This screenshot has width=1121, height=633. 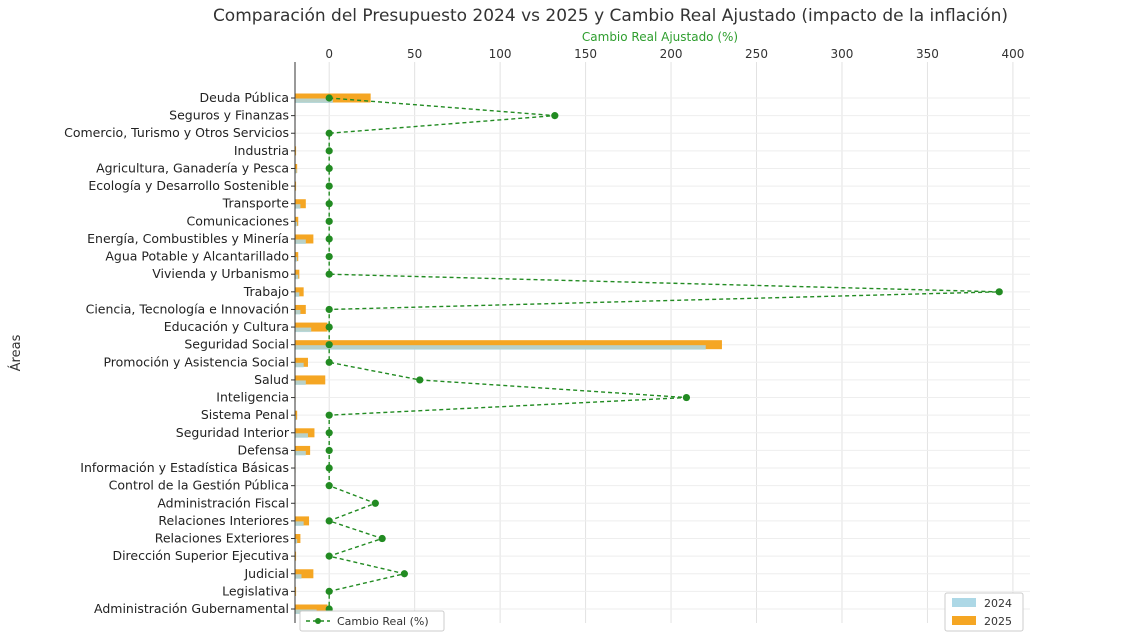 What do you see at coordinates (223, 502) in the screenshot?
I see `category-label: Administración Fiscal` at bounding box center [223, 502].